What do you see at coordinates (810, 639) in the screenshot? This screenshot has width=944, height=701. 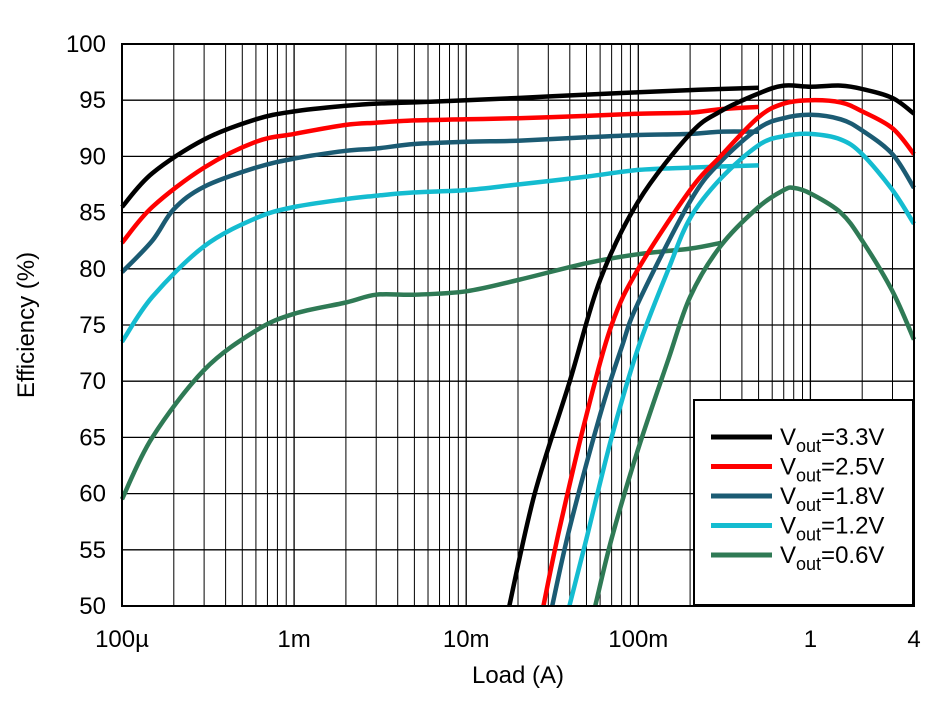 I see `x-tick-label: 1` at bounding box center [810, 639].